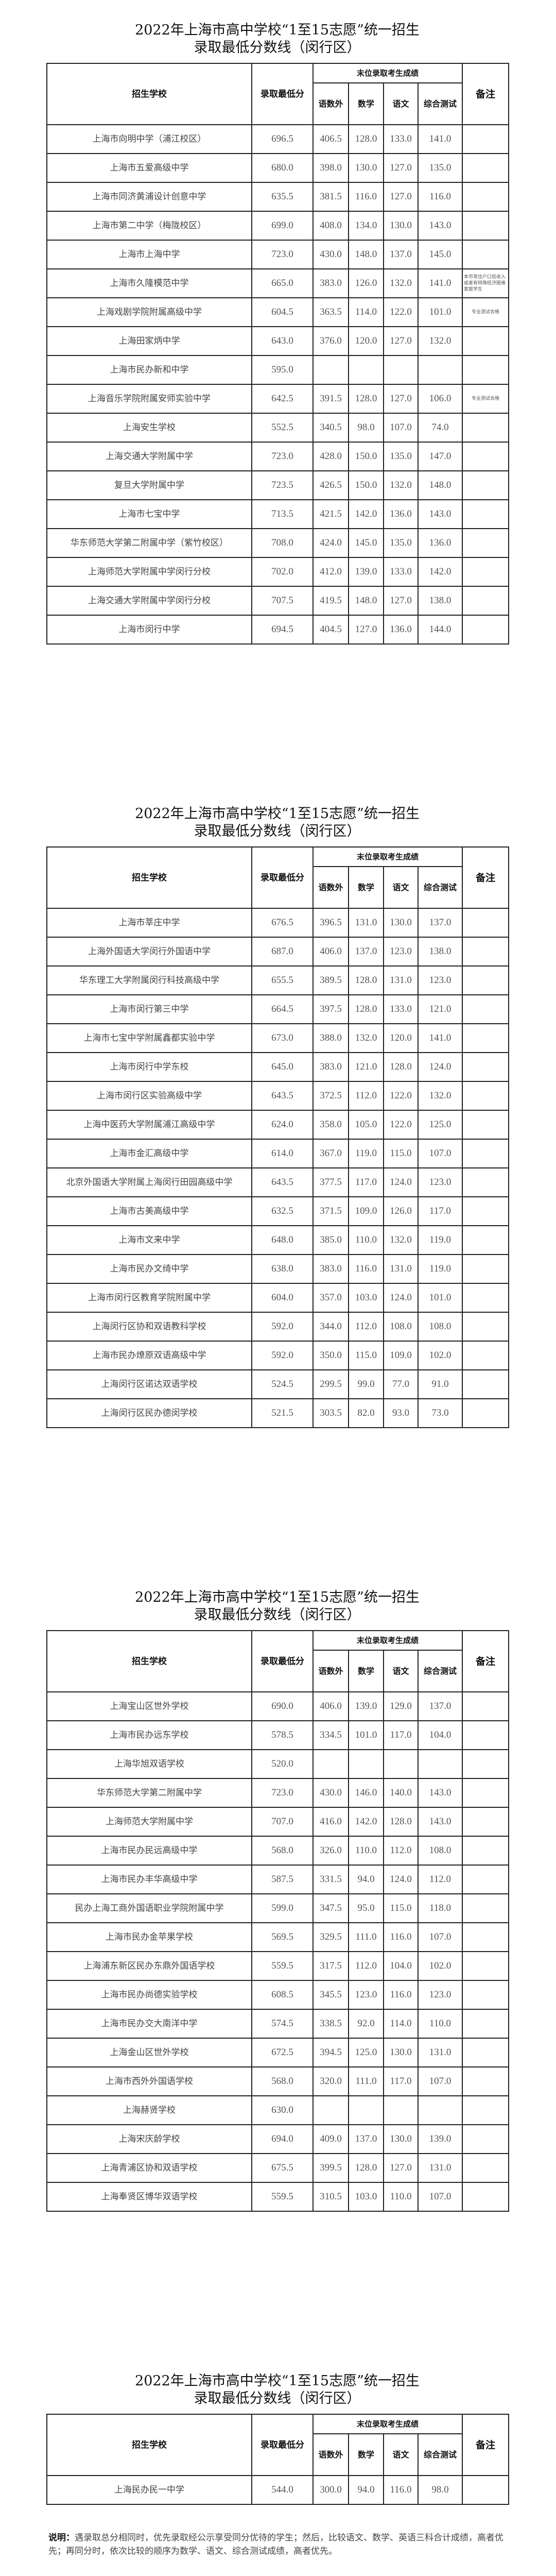  Describe the element at coordinates (486, 1661) in the screenshot. I see `header-remark: 备注` at that location.